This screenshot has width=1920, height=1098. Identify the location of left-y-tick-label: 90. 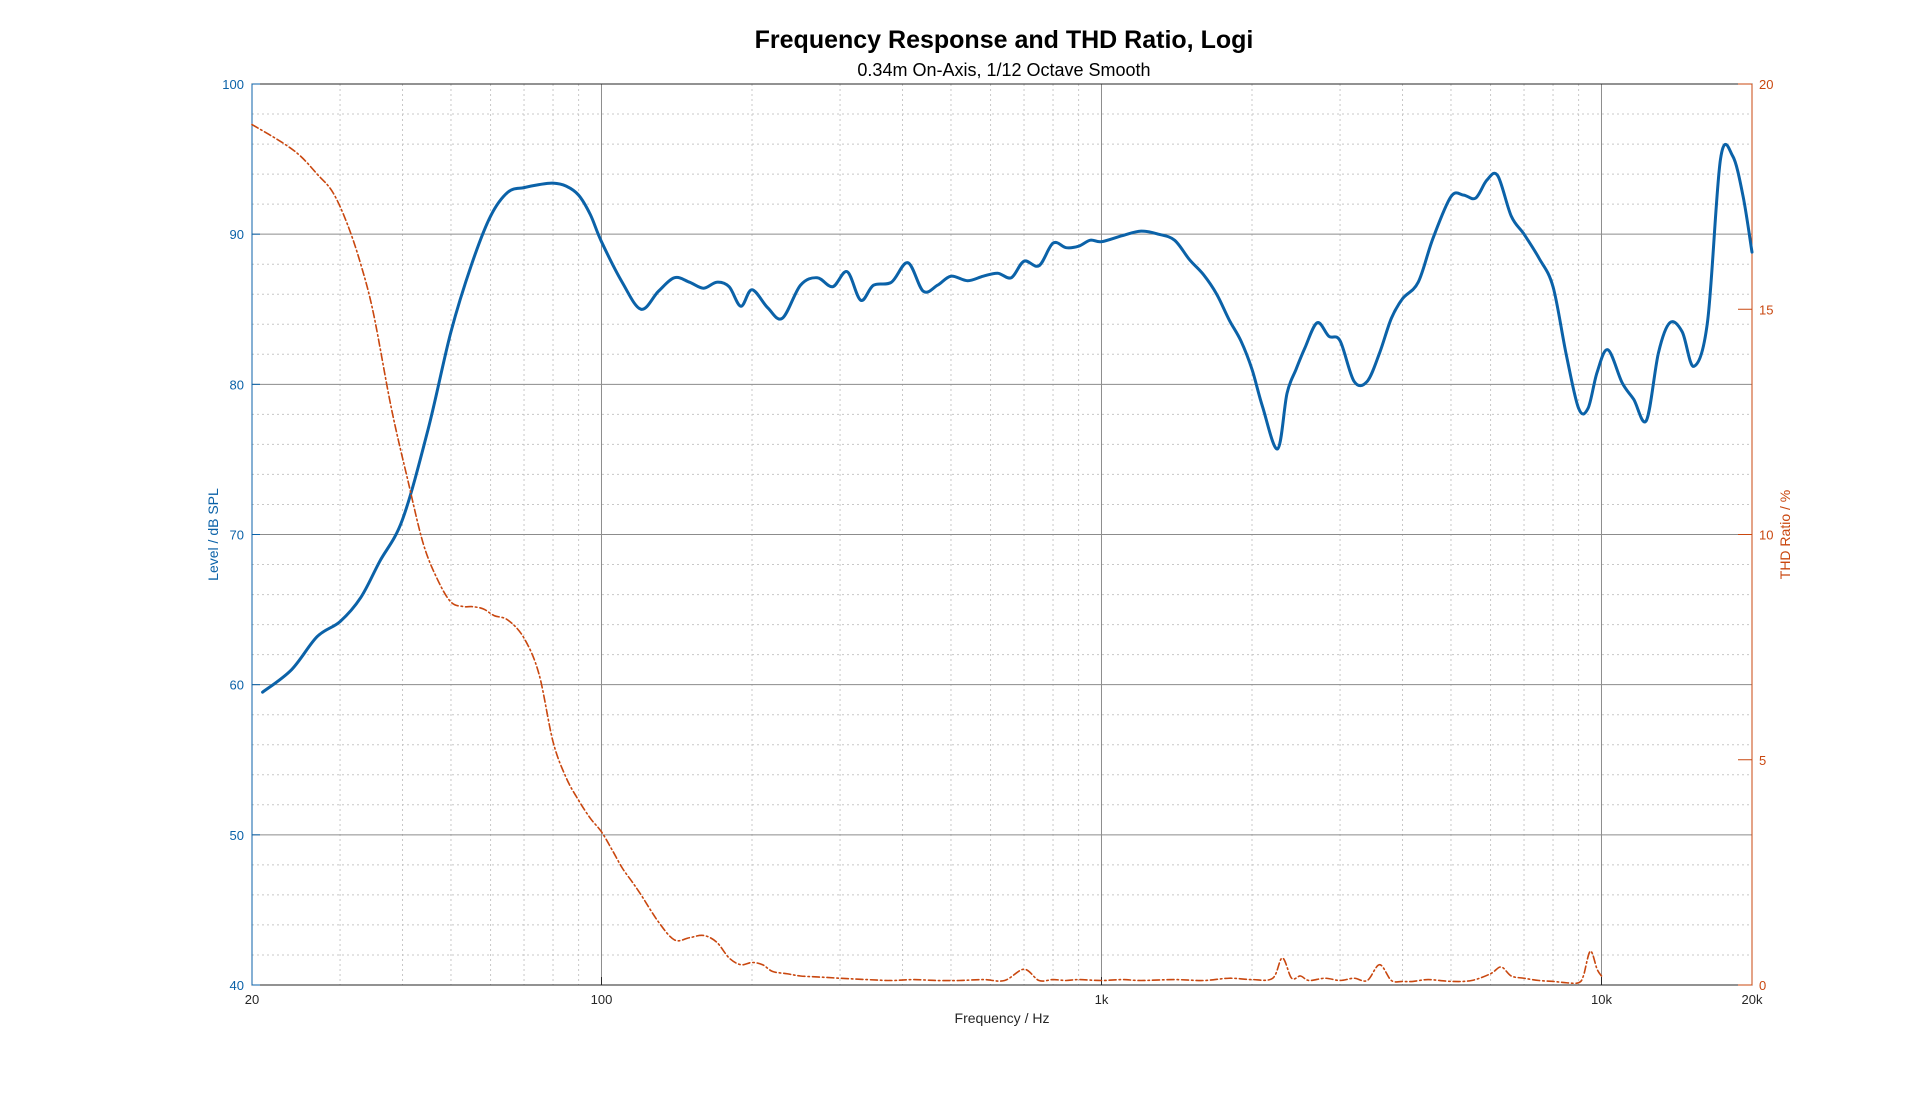
(237, 234).